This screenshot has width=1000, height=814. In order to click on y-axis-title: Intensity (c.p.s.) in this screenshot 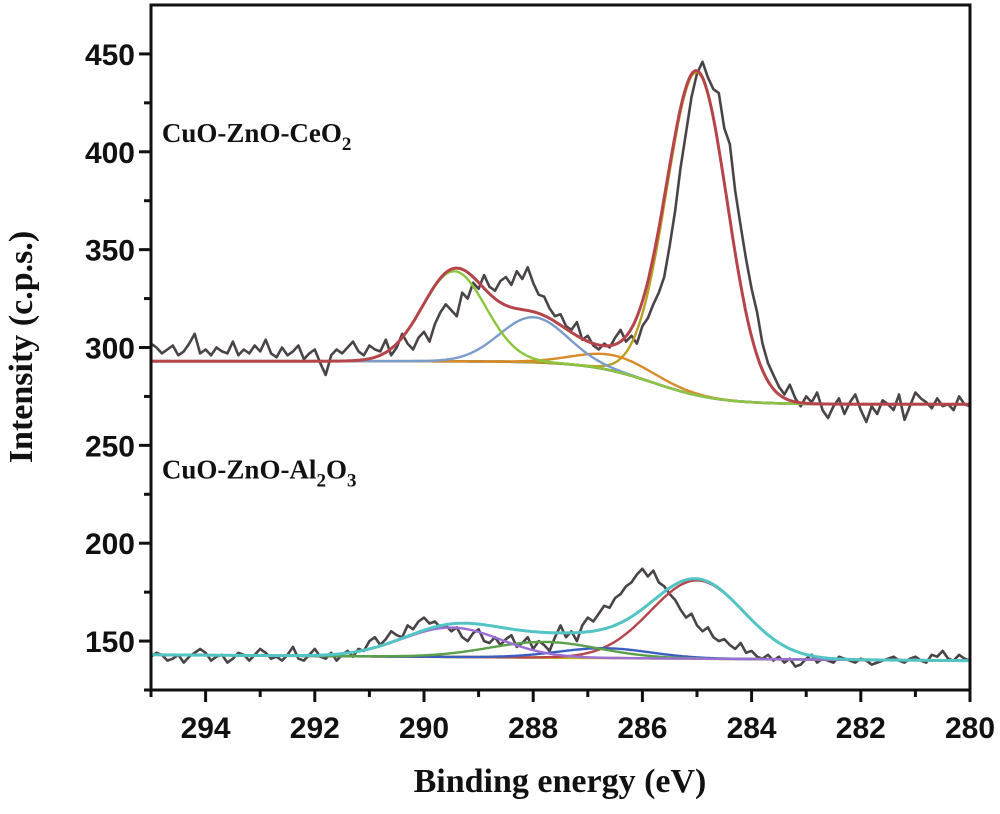, I will do `click(21, 347)`.